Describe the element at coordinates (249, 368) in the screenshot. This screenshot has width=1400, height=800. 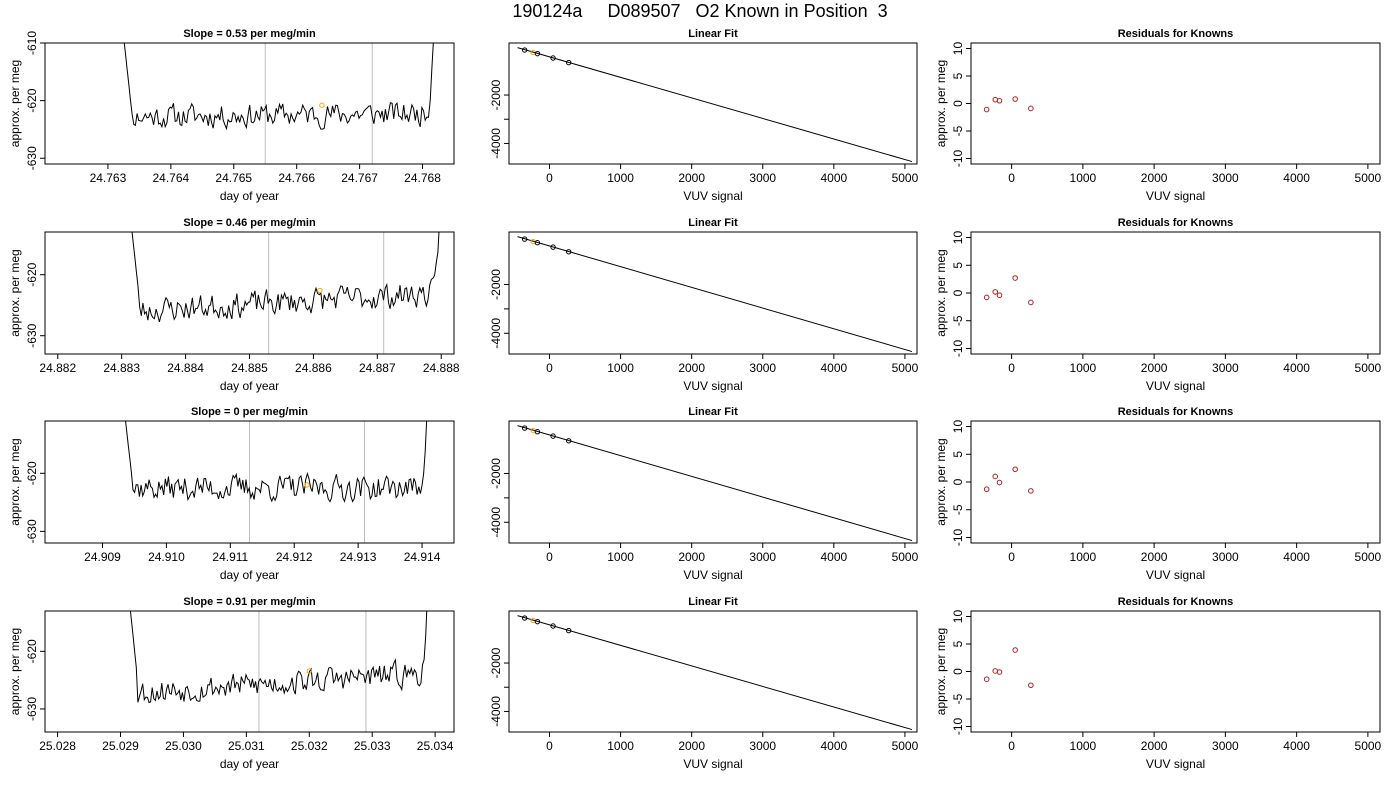
I see `x-tick-label: 24.885` at that location.